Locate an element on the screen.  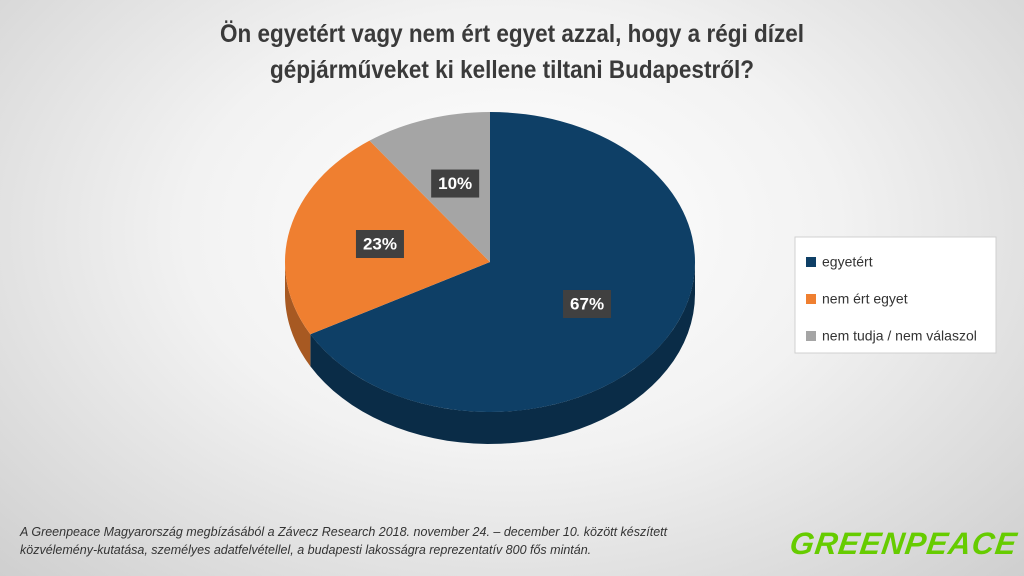
data-label: 23% is located at coordinates (379, 244).